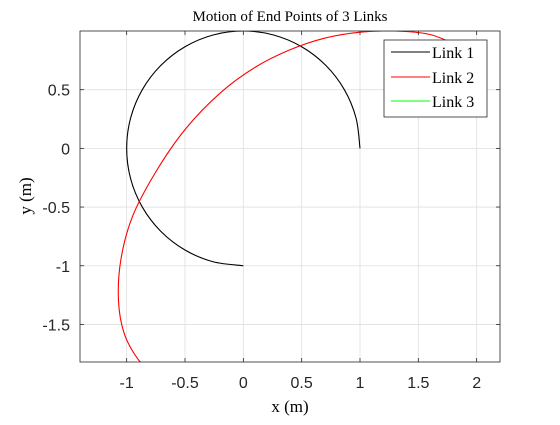 The height and width of the screenshot is (425, 560). I want to click on x-tick-label: -0.5, so click(185, 383).